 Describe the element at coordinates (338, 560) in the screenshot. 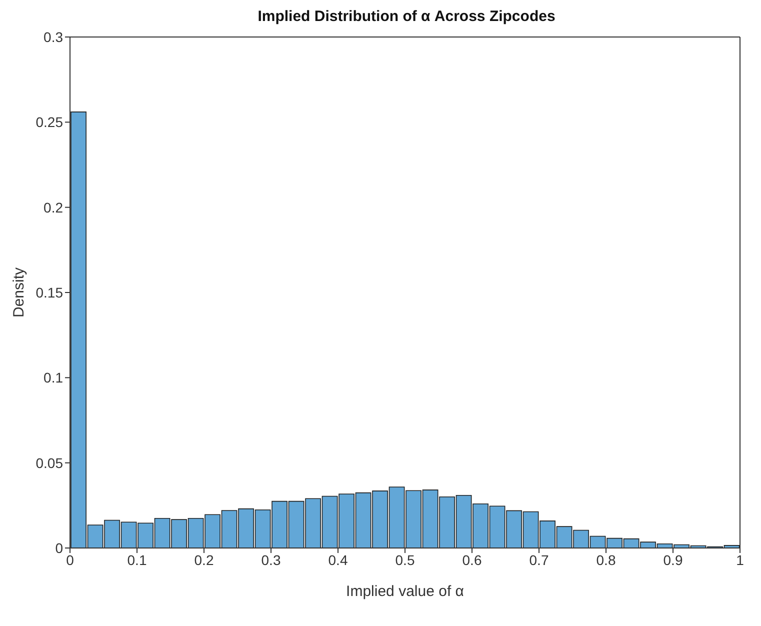

I see `x-tick-label: 0.4` at that location.